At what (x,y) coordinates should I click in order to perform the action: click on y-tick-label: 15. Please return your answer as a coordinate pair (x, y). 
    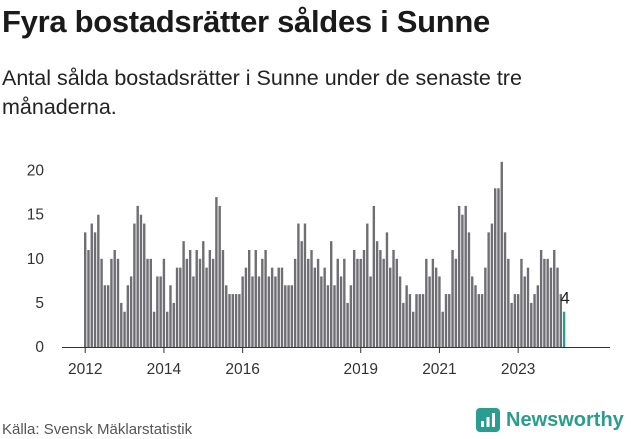
    Looking at the image, I should click on (35, 215).